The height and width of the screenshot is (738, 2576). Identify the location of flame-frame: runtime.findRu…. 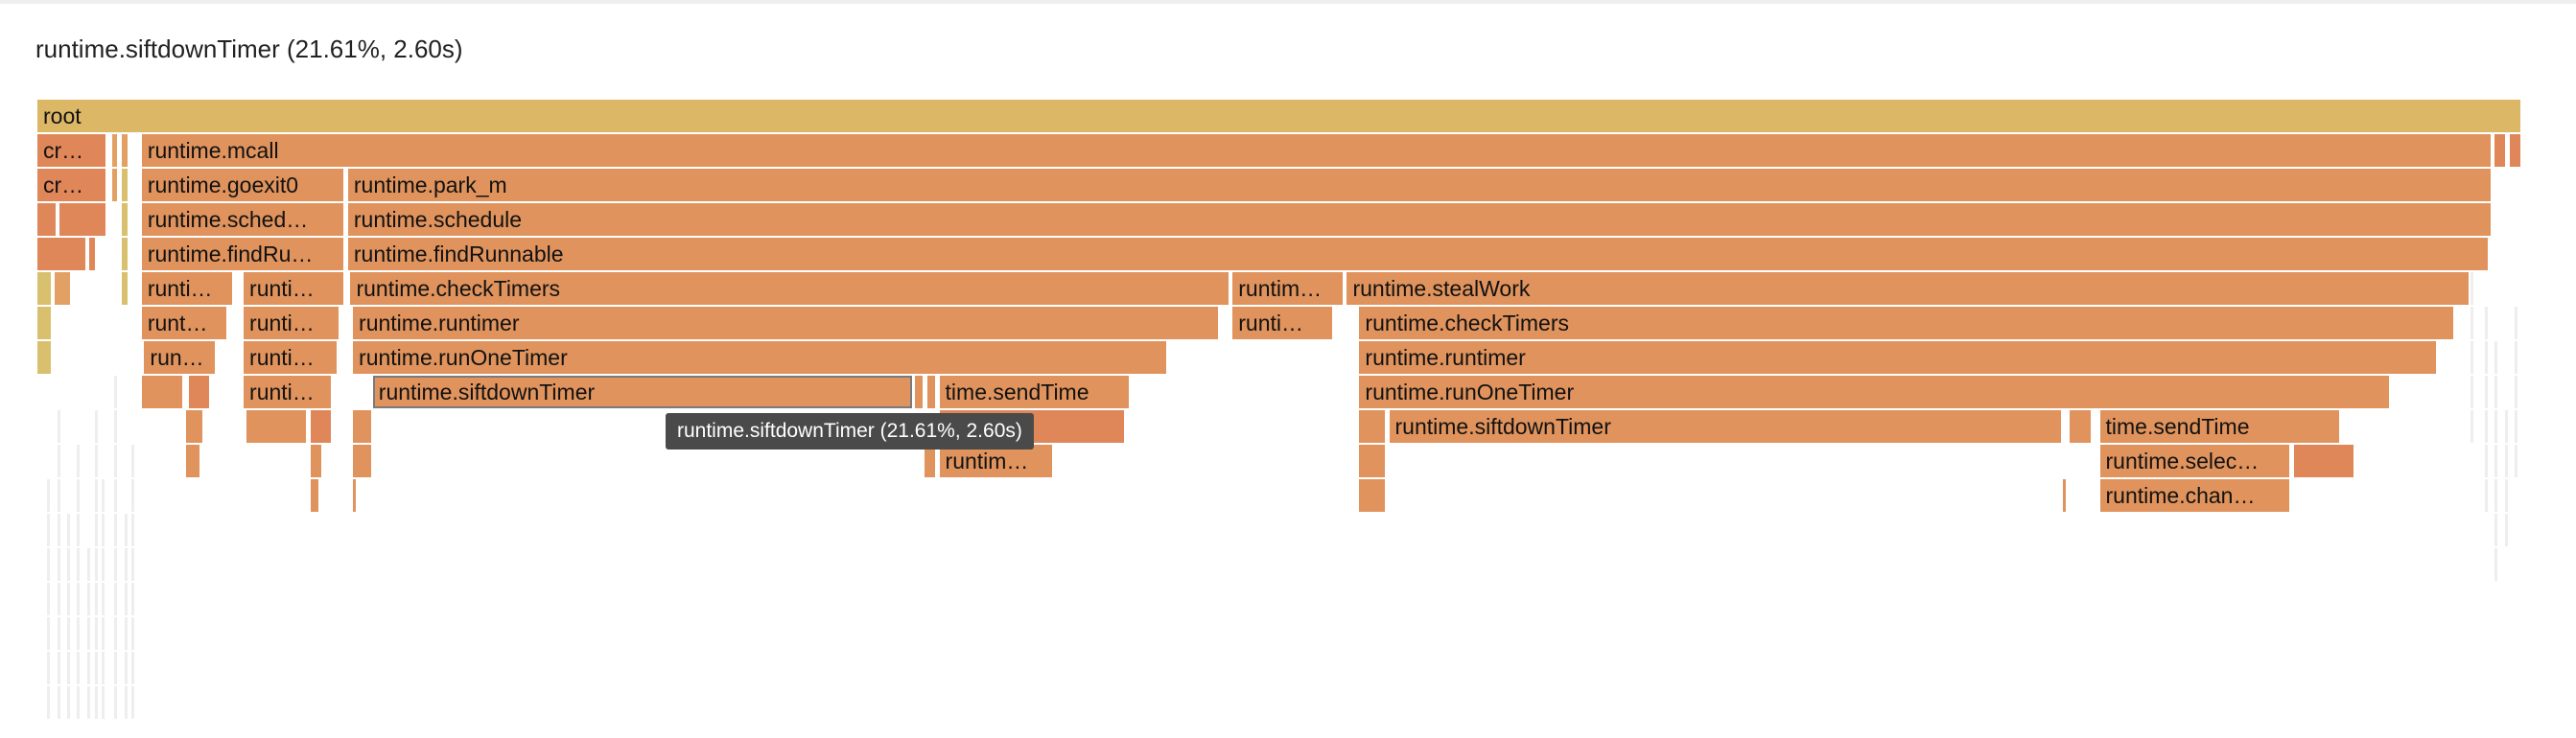
(243, 254).